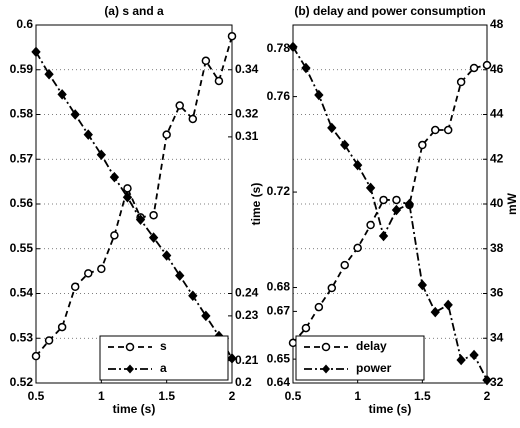 The image size is (520, 428). I want to click on y2-tick-label: 0.23, so click(247, 315).